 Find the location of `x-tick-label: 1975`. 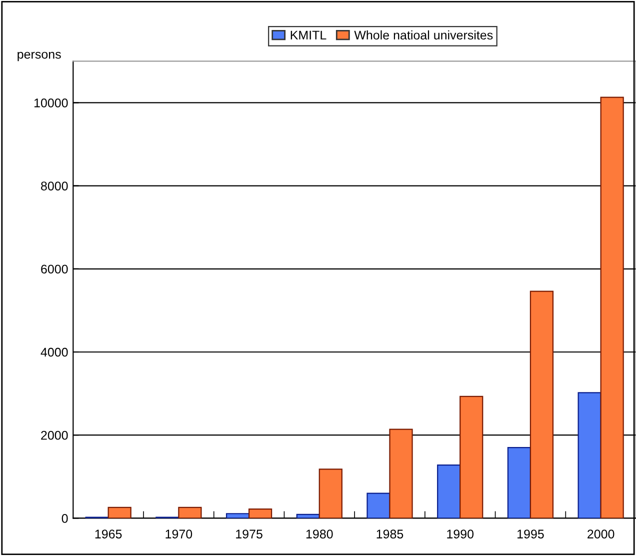

x-tick-label: 1975 is located at coordinates (249, 534).